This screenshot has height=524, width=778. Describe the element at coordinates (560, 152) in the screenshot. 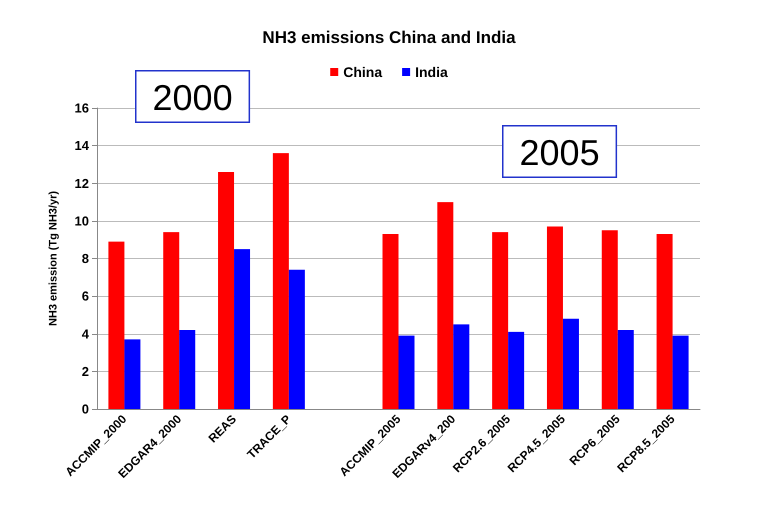

I see `annotation: 2005` at that location.